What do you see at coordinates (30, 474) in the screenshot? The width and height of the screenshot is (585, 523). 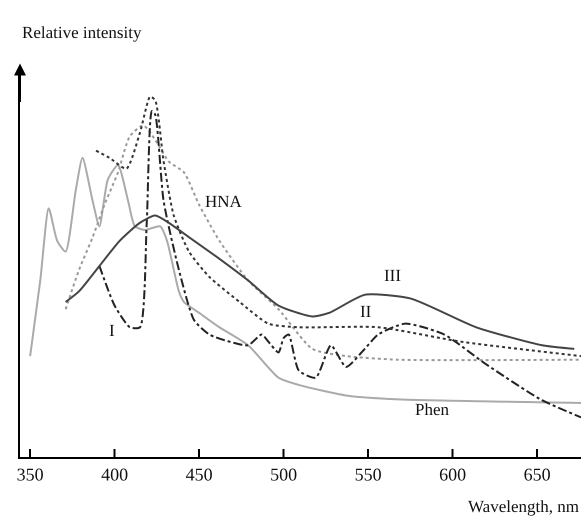 I see `x-tick-label: 350` at bounding box center [30, 474].